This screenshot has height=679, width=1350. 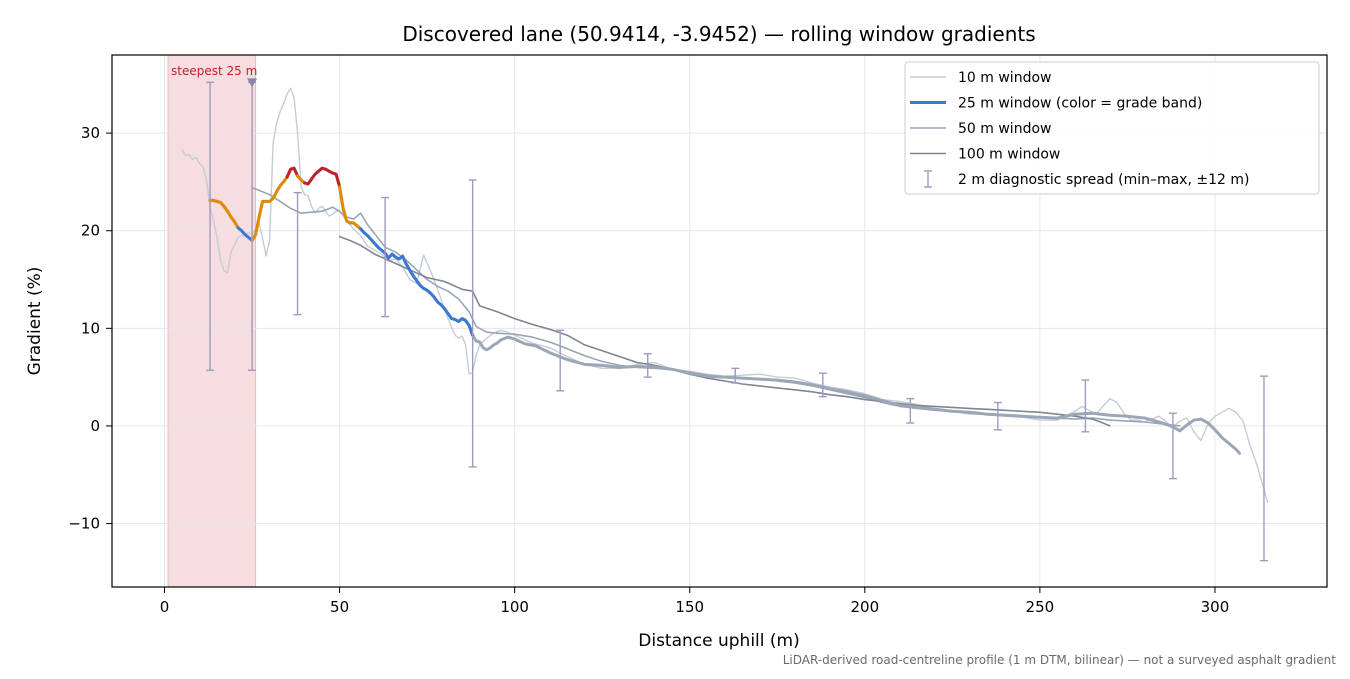 What do you see at coordinates (214, 71) in the screenshot?
I see `highlight-band-label: steepest 25 m` at bounding box center [214, 71].